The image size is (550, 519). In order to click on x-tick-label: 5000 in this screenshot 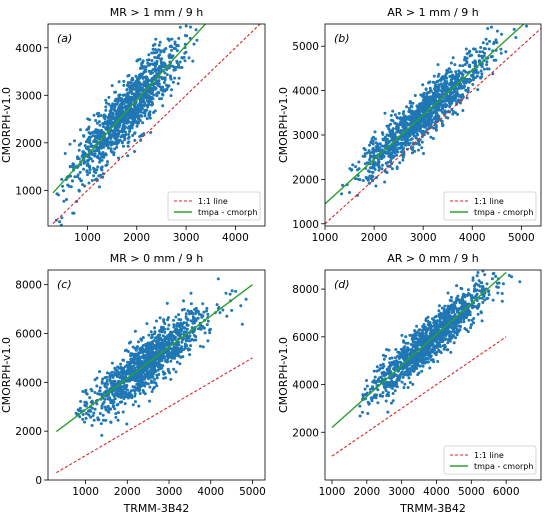, I will do `click(521, 238)`.